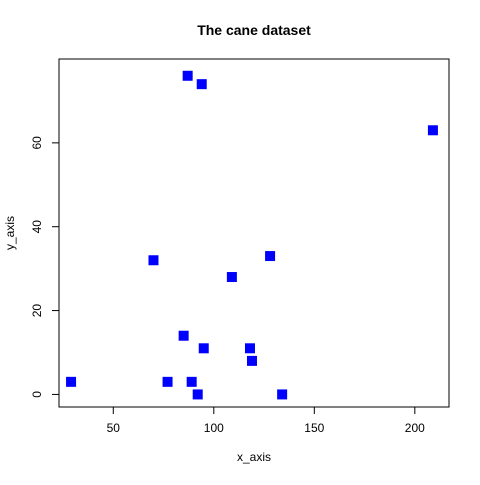 This screenshot has width=480, height=485. What do you see at coordinates (266, 420) in the screenshot?
I see `x-axis: 50 100 150 200` at bounding box center [266, 420].